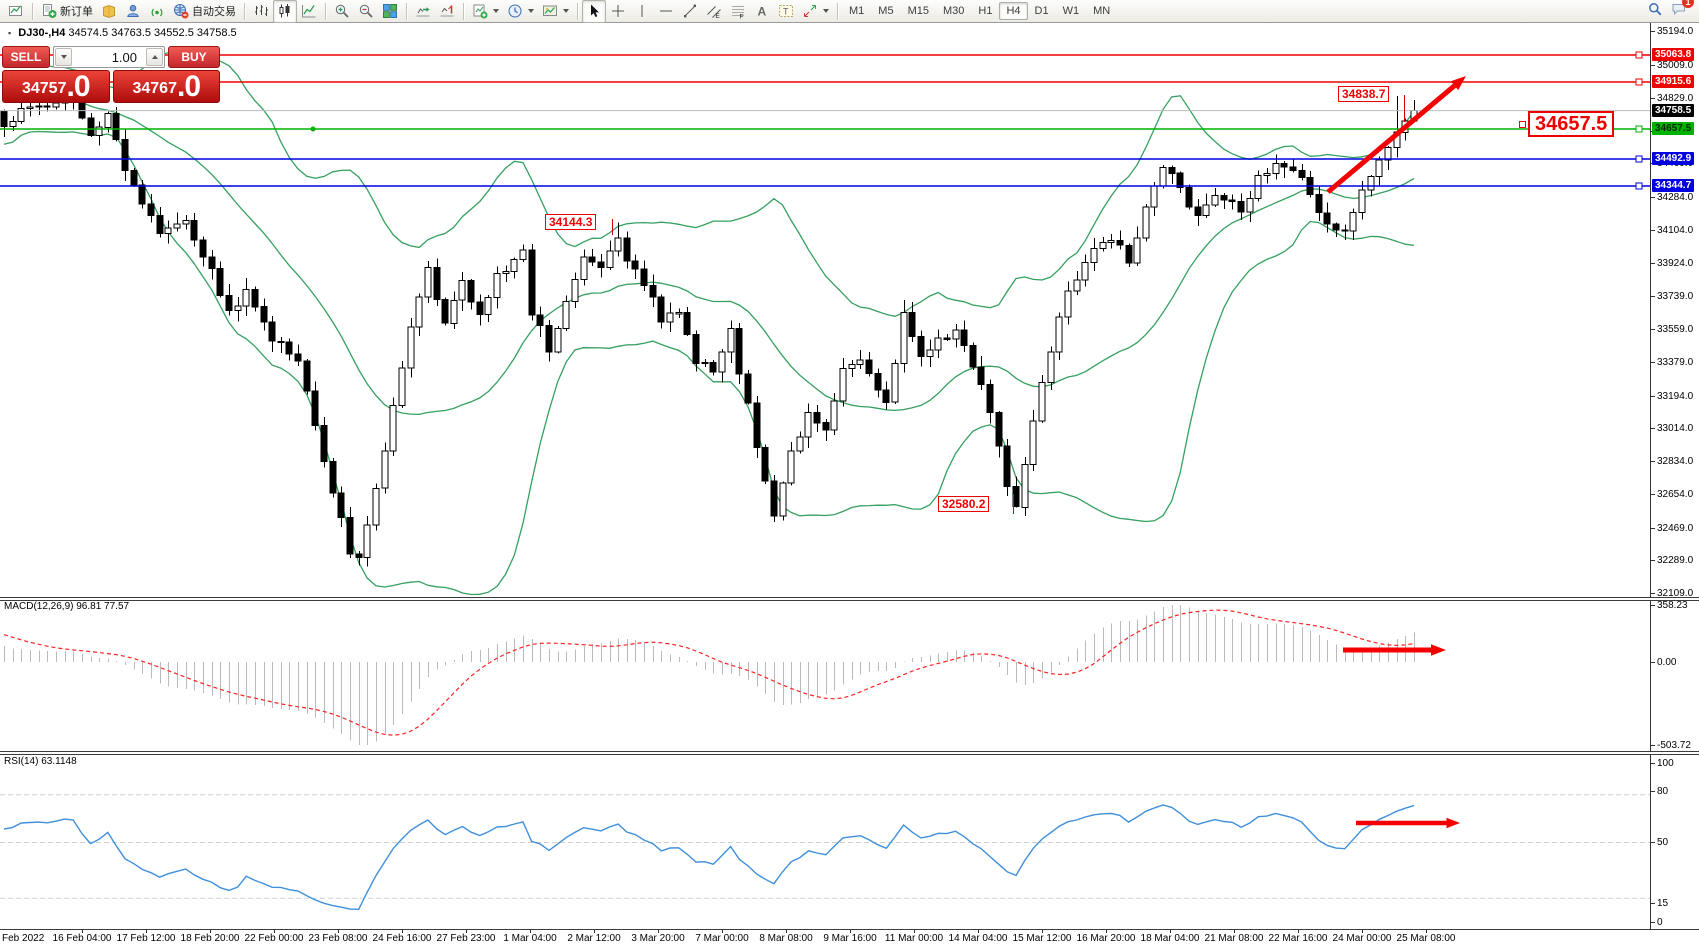 The height and width of the screenshot is (945, 1699). I want to click on vline-icon, so click(642, 11).